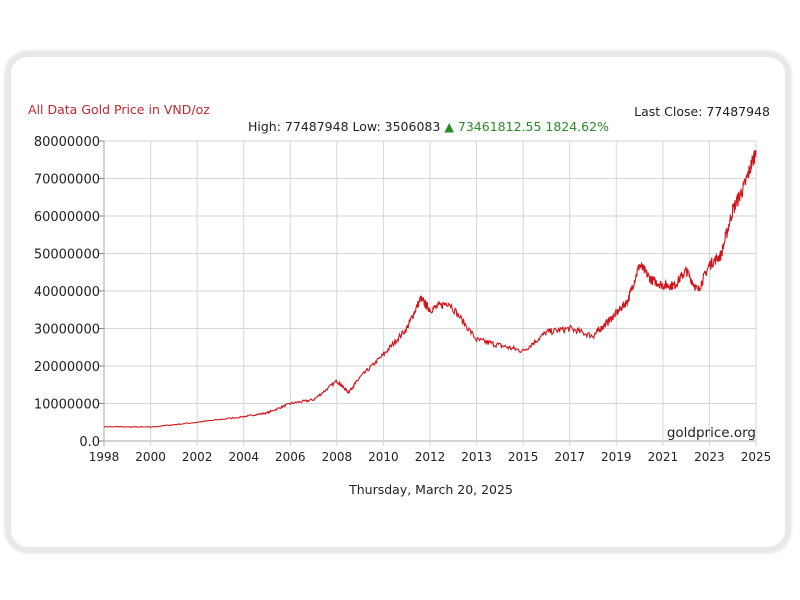  I want to click on y-tick-label: 30000000, so click(67, 330).